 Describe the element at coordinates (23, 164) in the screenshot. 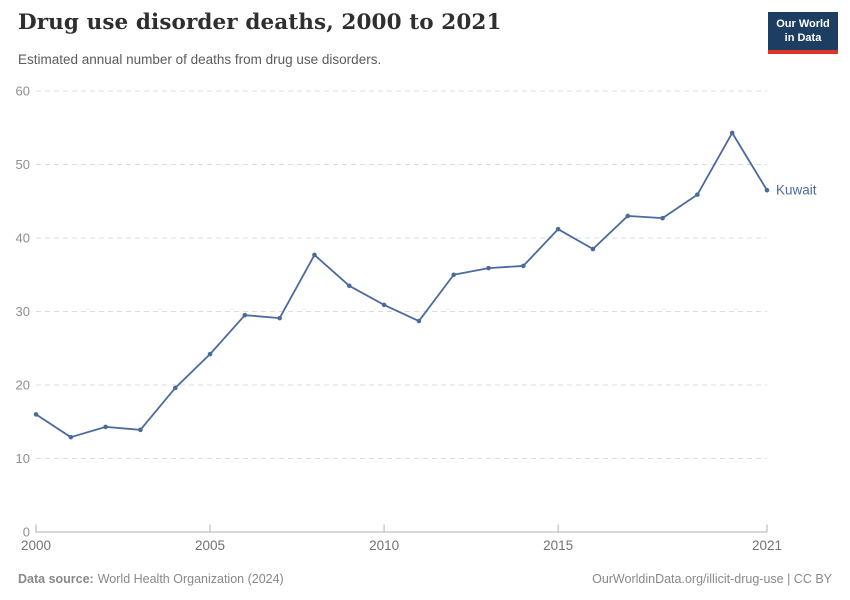

I see `y-tick-label-50: 50` at that location.